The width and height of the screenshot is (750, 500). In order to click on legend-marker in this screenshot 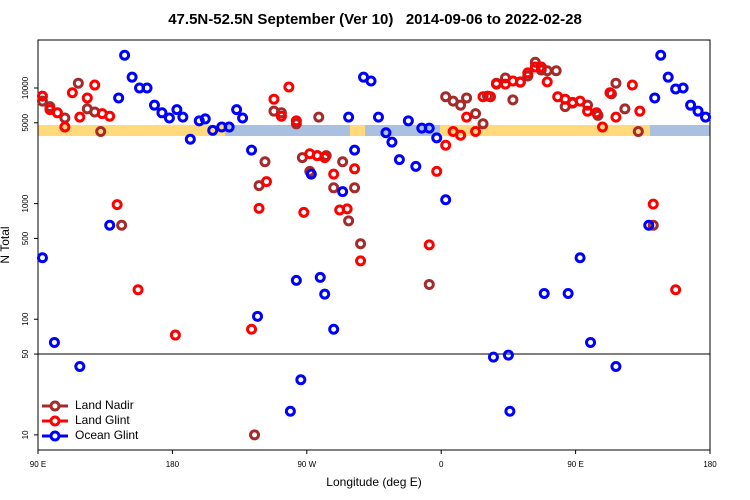, I will do `click(55, 421)`.